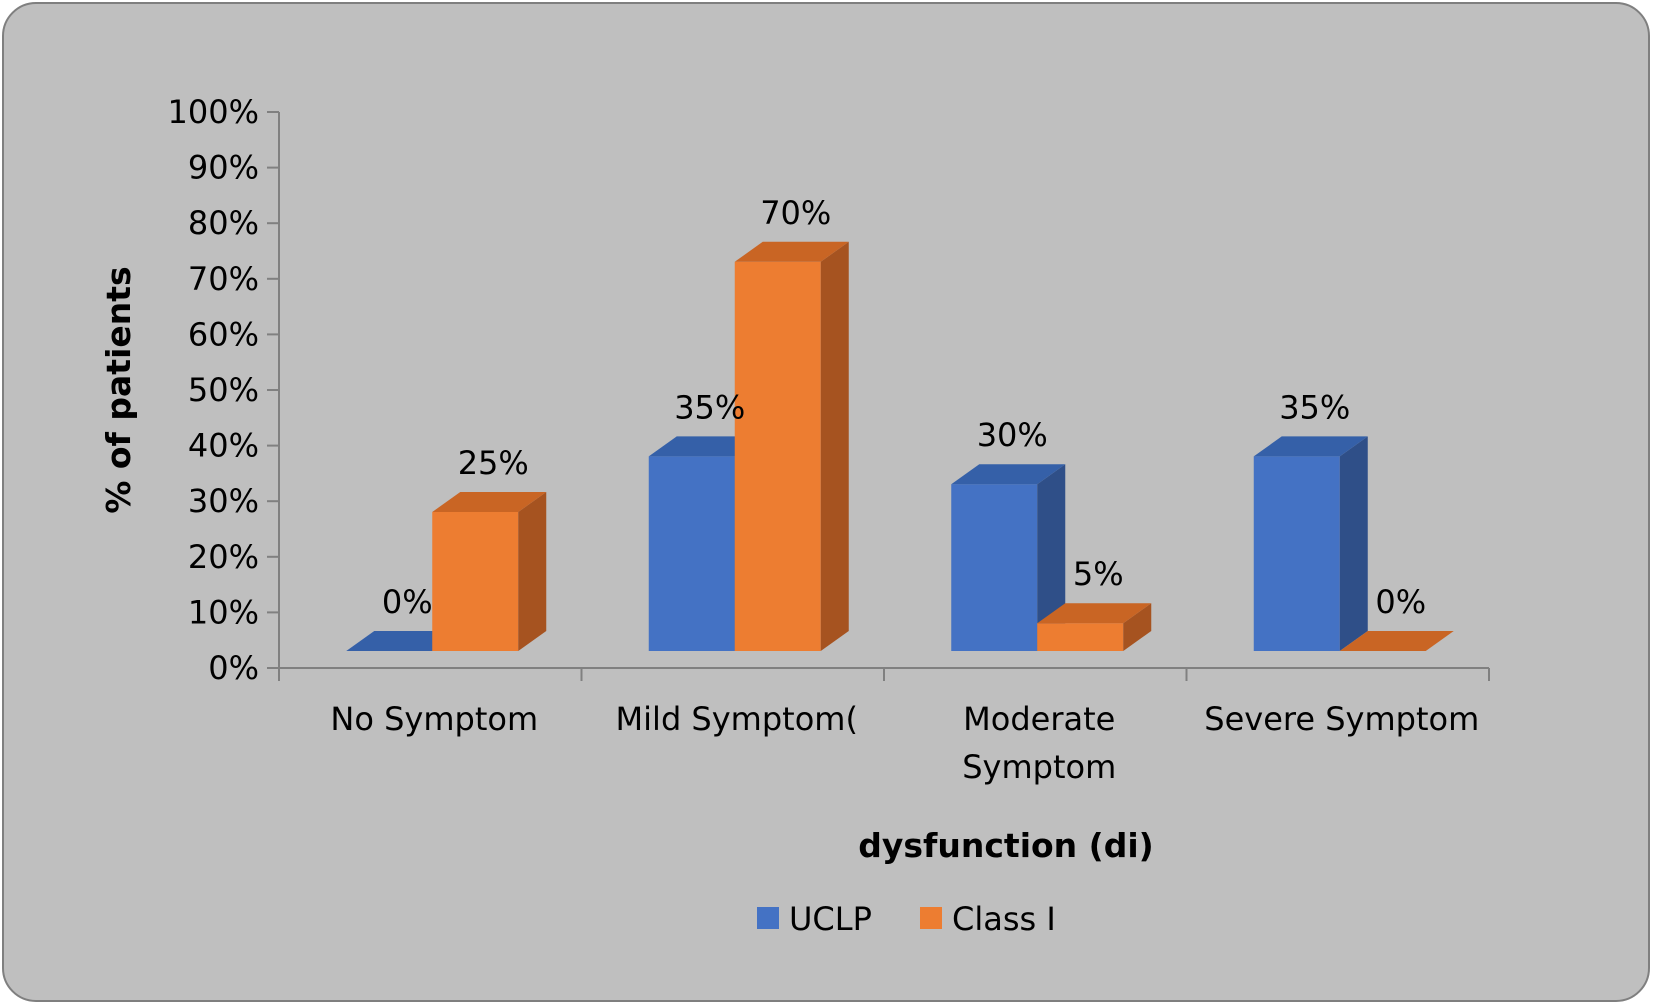 The width and height of the screenshot is (1654, 1006). What do you see at coordinates (737, 719) in the screenshot?
I see `x-tick-label: Mild Symptom(` at bounding box center [737, 719].